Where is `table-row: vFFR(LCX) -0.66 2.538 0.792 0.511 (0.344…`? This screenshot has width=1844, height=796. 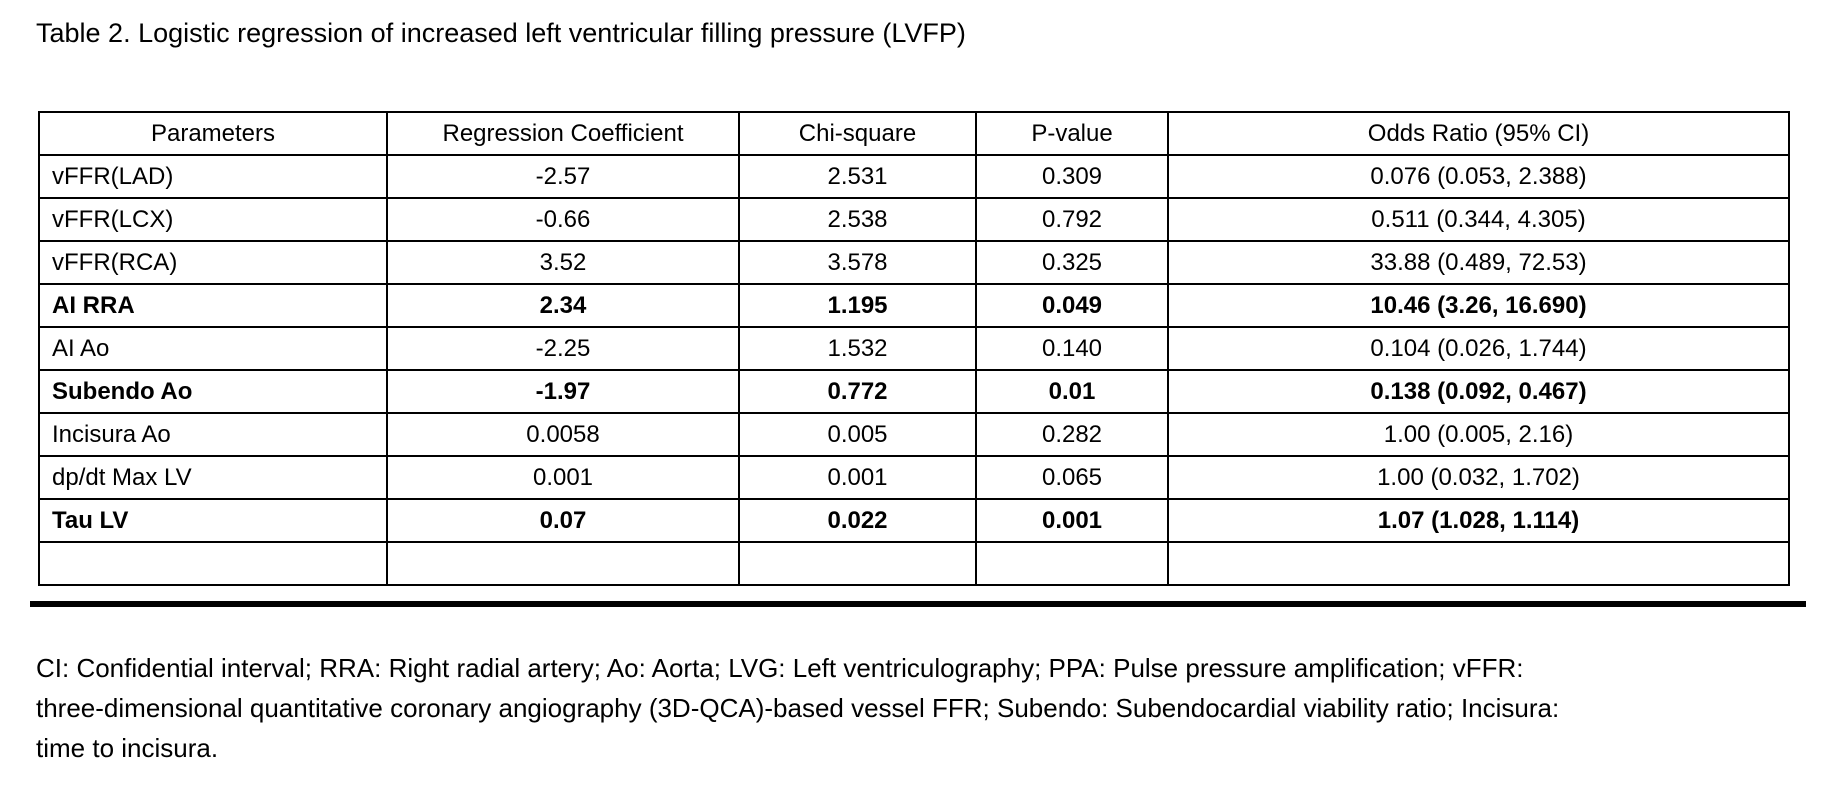
table-row: vFFR(LCX) -0.66 2.538 0.792 0.511 (0.344… is located at coordinates (914, 219).